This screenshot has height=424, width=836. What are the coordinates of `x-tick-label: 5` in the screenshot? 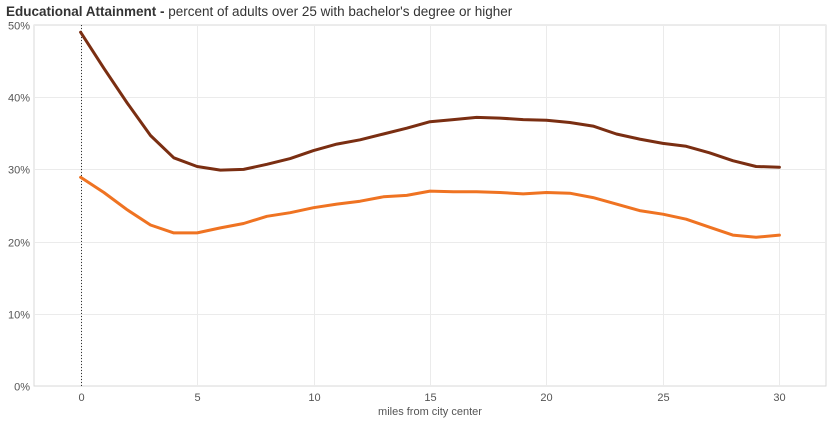 It's located at (197, 398).